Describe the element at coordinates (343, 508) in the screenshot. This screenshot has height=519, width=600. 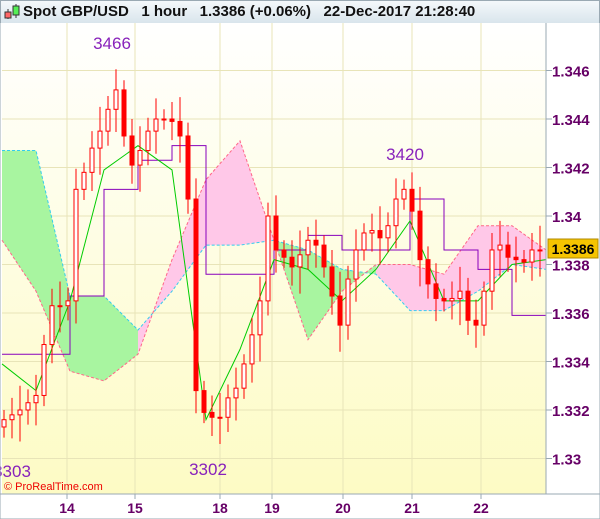
I see `x-tick-label: 20` at that location.